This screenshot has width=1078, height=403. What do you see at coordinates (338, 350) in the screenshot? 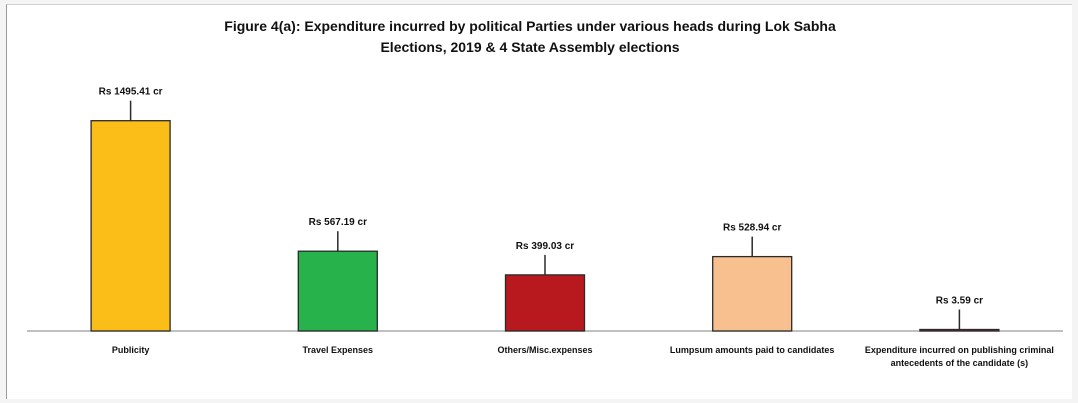
I see `category-label-2: Travel Expenses` at bounding box center [338, 350].